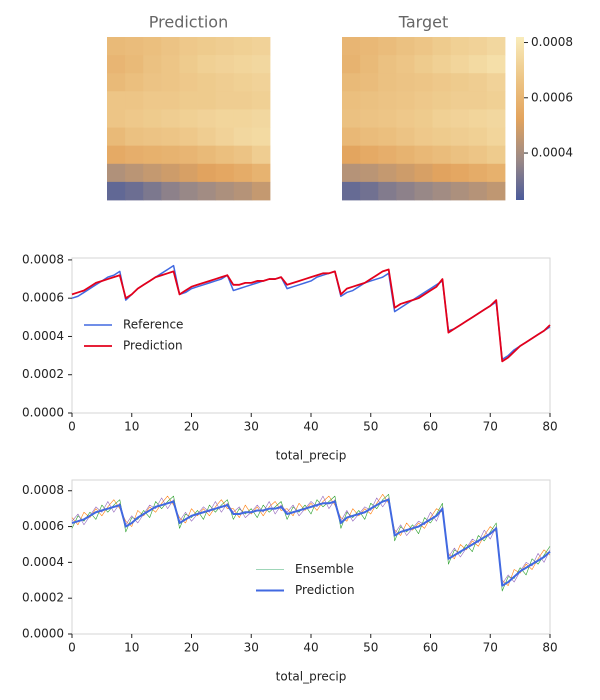  Describe the element at coordinates (325, 590) in the screenshot. I see `legend-label: Prediction` at that location.